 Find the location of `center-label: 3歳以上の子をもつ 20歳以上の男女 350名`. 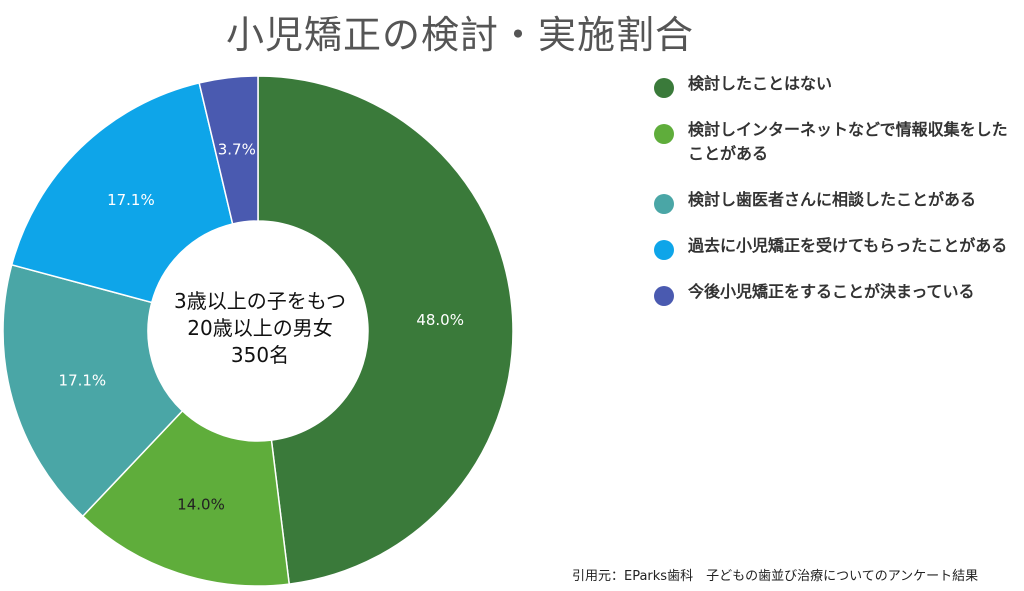

center-label: 3歳以上の子をもつ 20歳以上の男女 350名 is located at coordinates (260, 328).